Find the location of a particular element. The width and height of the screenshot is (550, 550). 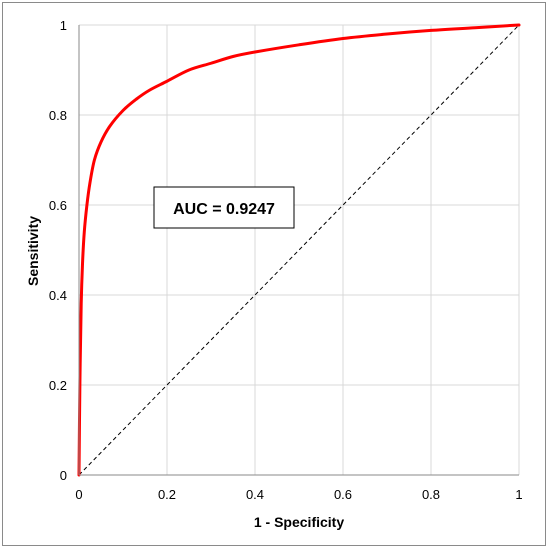

auc-annotation-text: AUC = 0.9247 is located at coordinates (224, 209).